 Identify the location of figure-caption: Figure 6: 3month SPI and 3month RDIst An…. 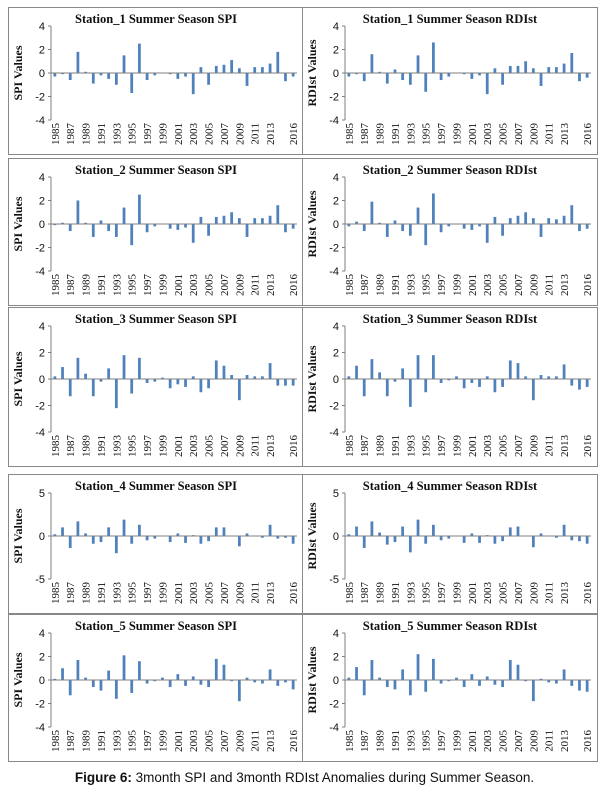
(304, 777).